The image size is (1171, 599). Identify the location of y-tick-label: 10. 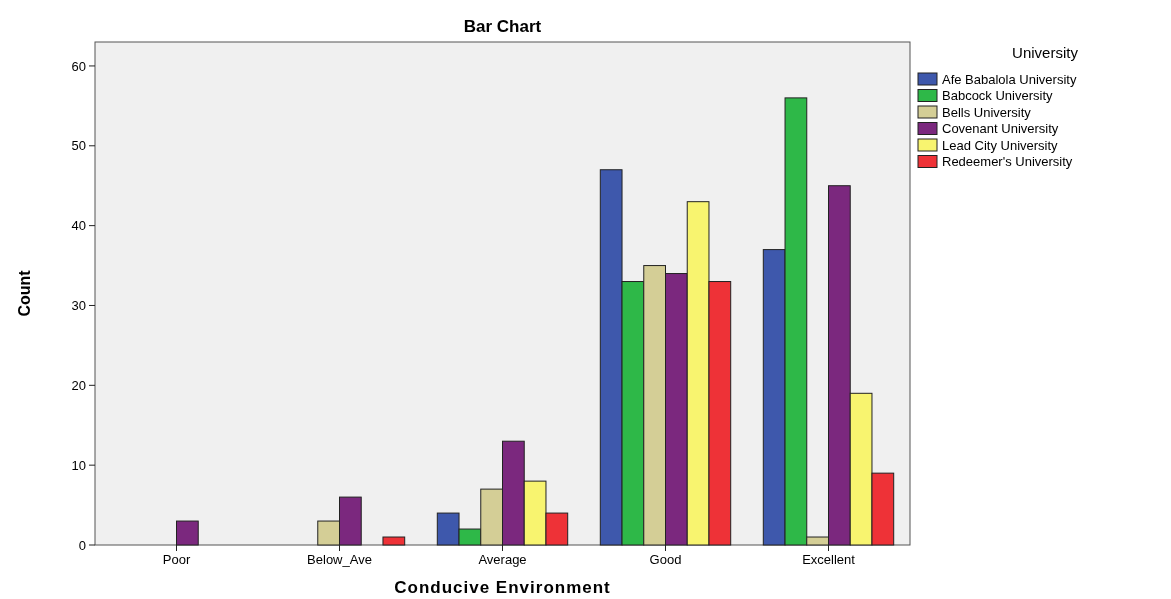
(78, 465).